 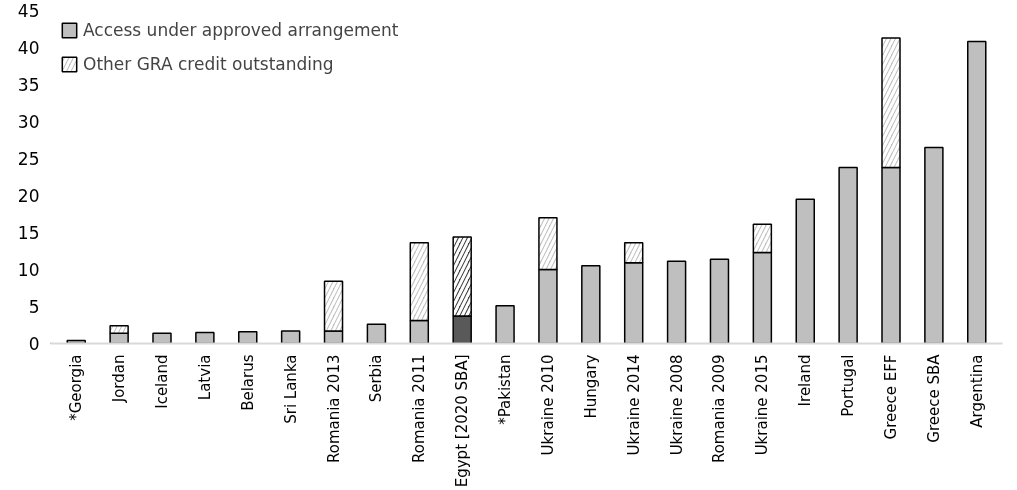 I want to click on y-tick-label: 40, so click(x=28, y=48).